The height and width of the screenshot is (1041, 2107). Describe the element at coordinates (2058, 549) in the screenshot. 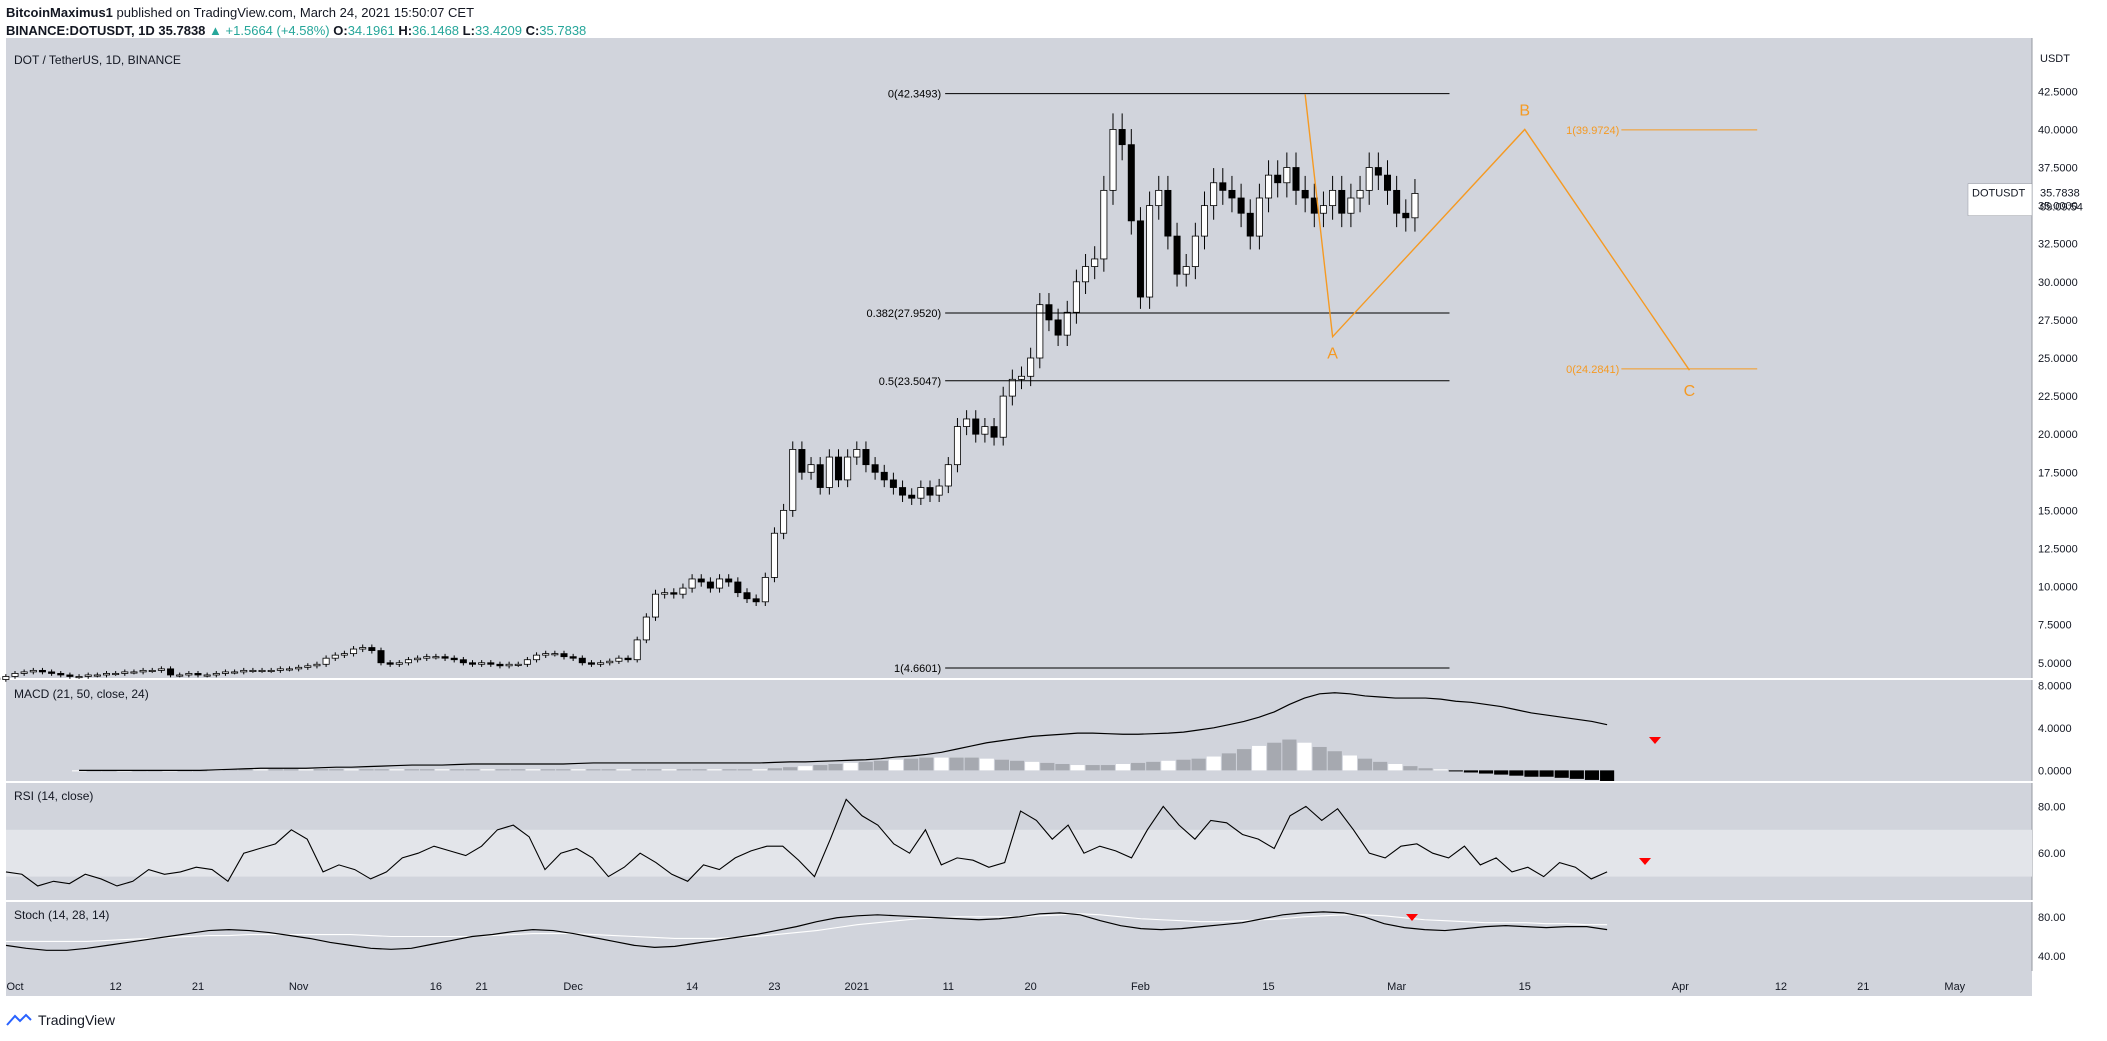

I see `price-tick-label: 12.5000` at that location.